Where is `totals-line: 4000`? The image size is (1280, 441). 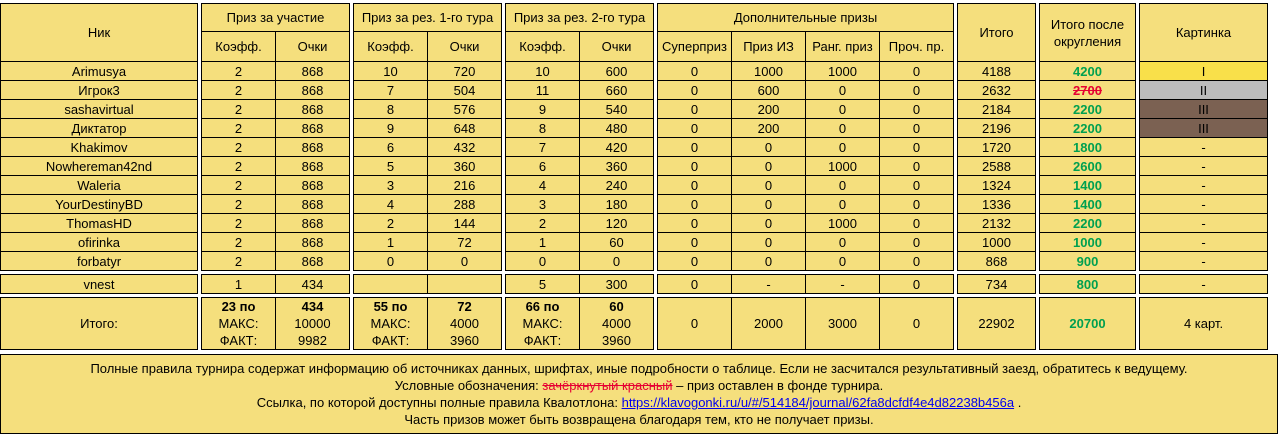
totals-line: 4000 is located at coordinates (616, 323).